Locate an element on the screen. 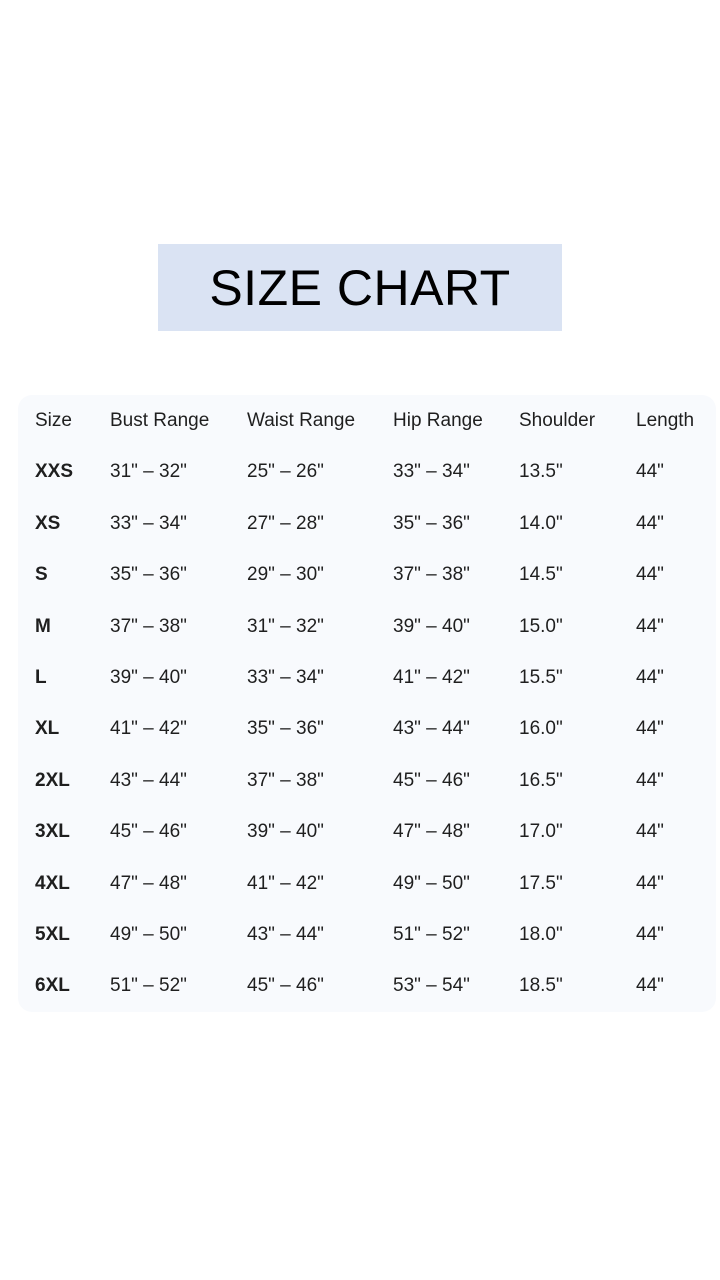 Image resolution: width=720 pixels, height=1280 pixels. table-cell: 53" – 54" is located at coordinates (431, 986).